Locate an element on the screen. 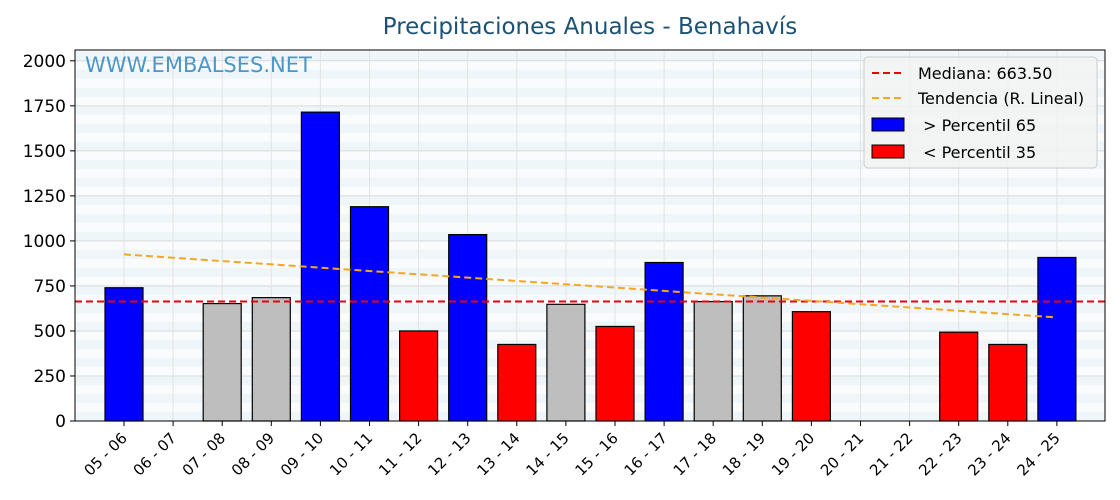 Image resolution: width=1120 pixels, height=500 pixels. reference-lines is located at coordinates (590, 286).